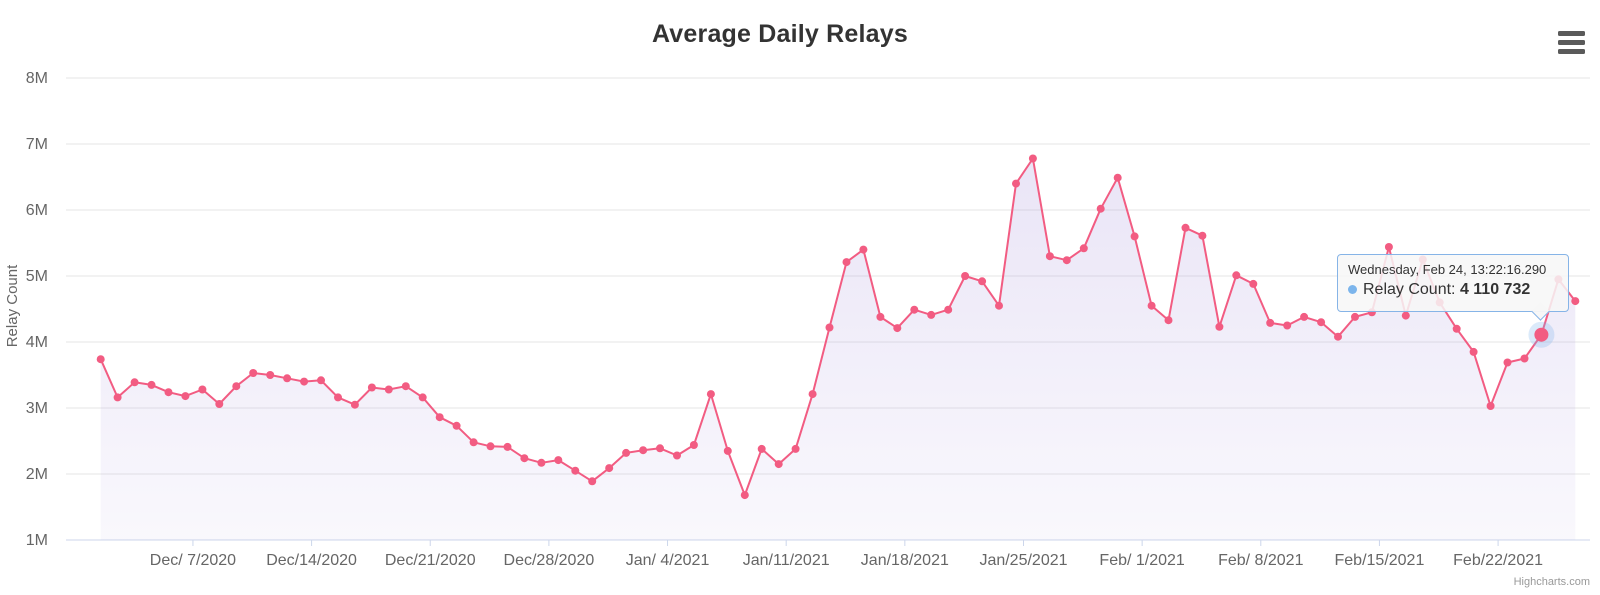 The width and height of the screenshot is (1600, 595). Describe the element at coordinates (668, 560) in the screenshot. I see `x-axis-label: Jan/ 4/2021` at that location.